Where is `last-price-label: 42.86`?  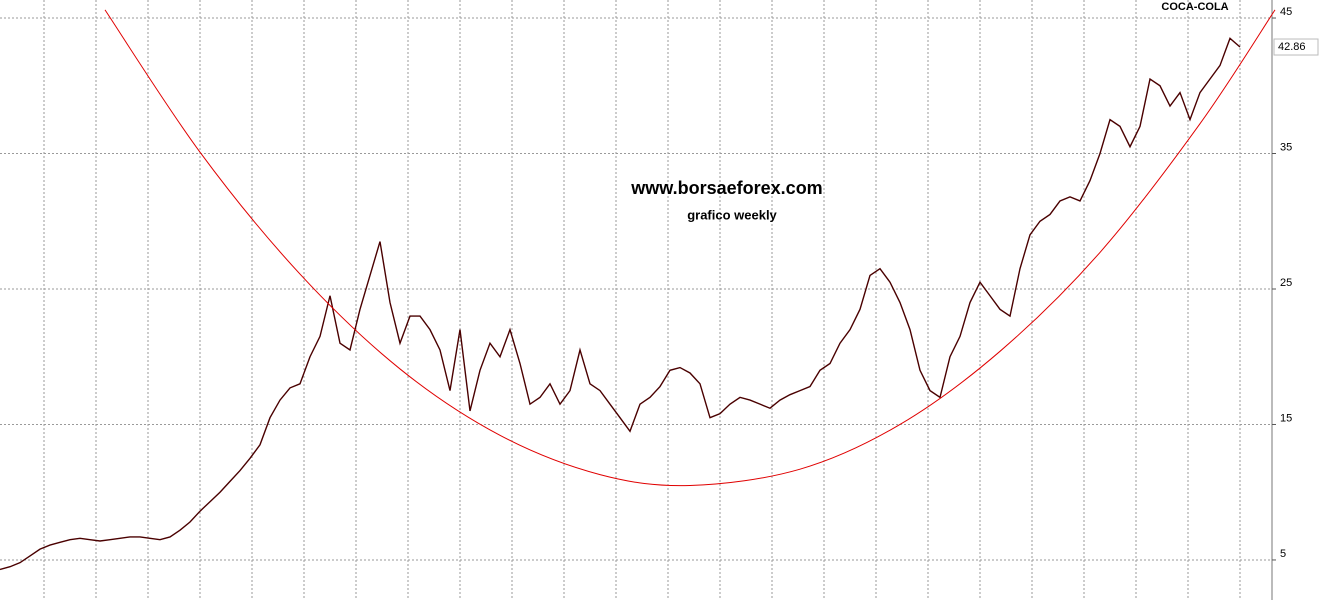 last-price-label: 42.86 is located at coordinates (1292, 47).